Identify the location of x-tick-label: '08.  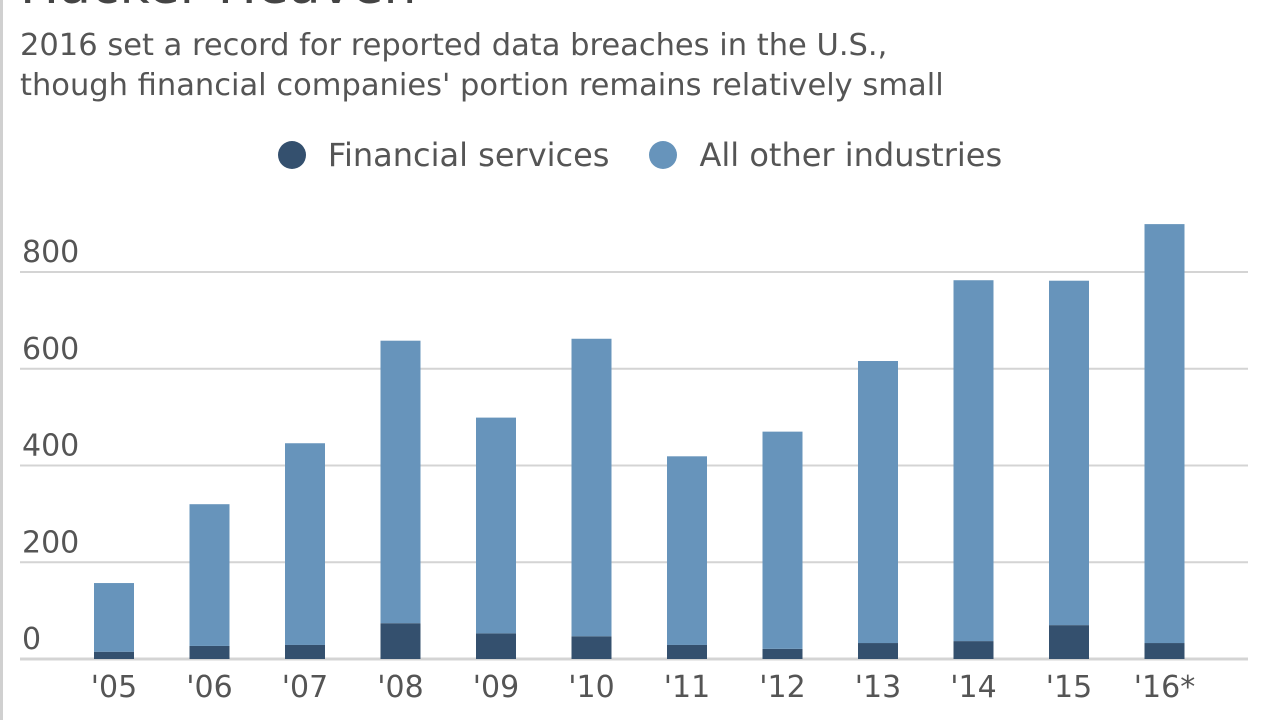
(400, 687).